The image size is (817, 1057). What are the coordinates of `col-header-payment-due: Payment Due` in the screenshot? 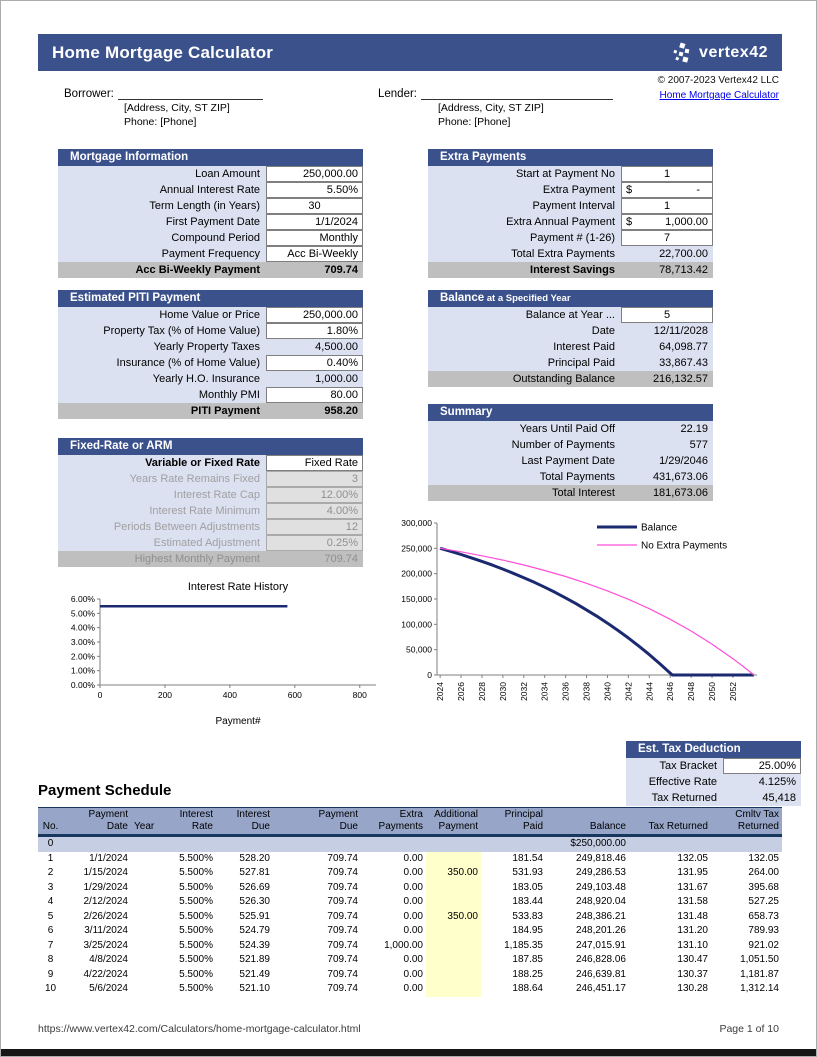 It's located at (317, 822).